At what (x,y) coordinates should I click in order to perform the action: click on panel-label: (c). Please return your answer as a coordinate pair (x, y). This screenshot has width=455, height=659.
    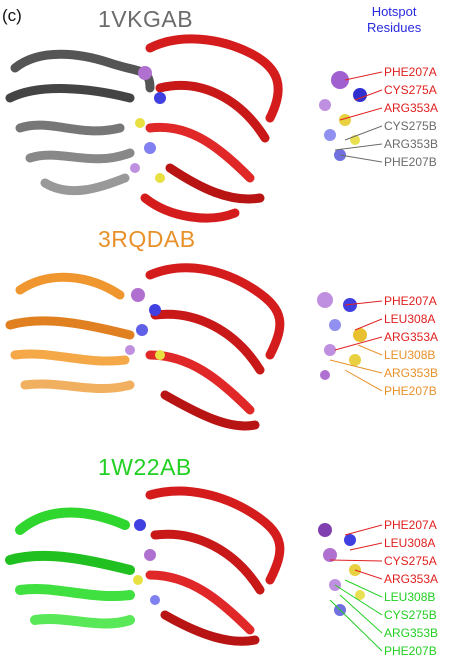
    Looking at the image, I should click on (12, 15).